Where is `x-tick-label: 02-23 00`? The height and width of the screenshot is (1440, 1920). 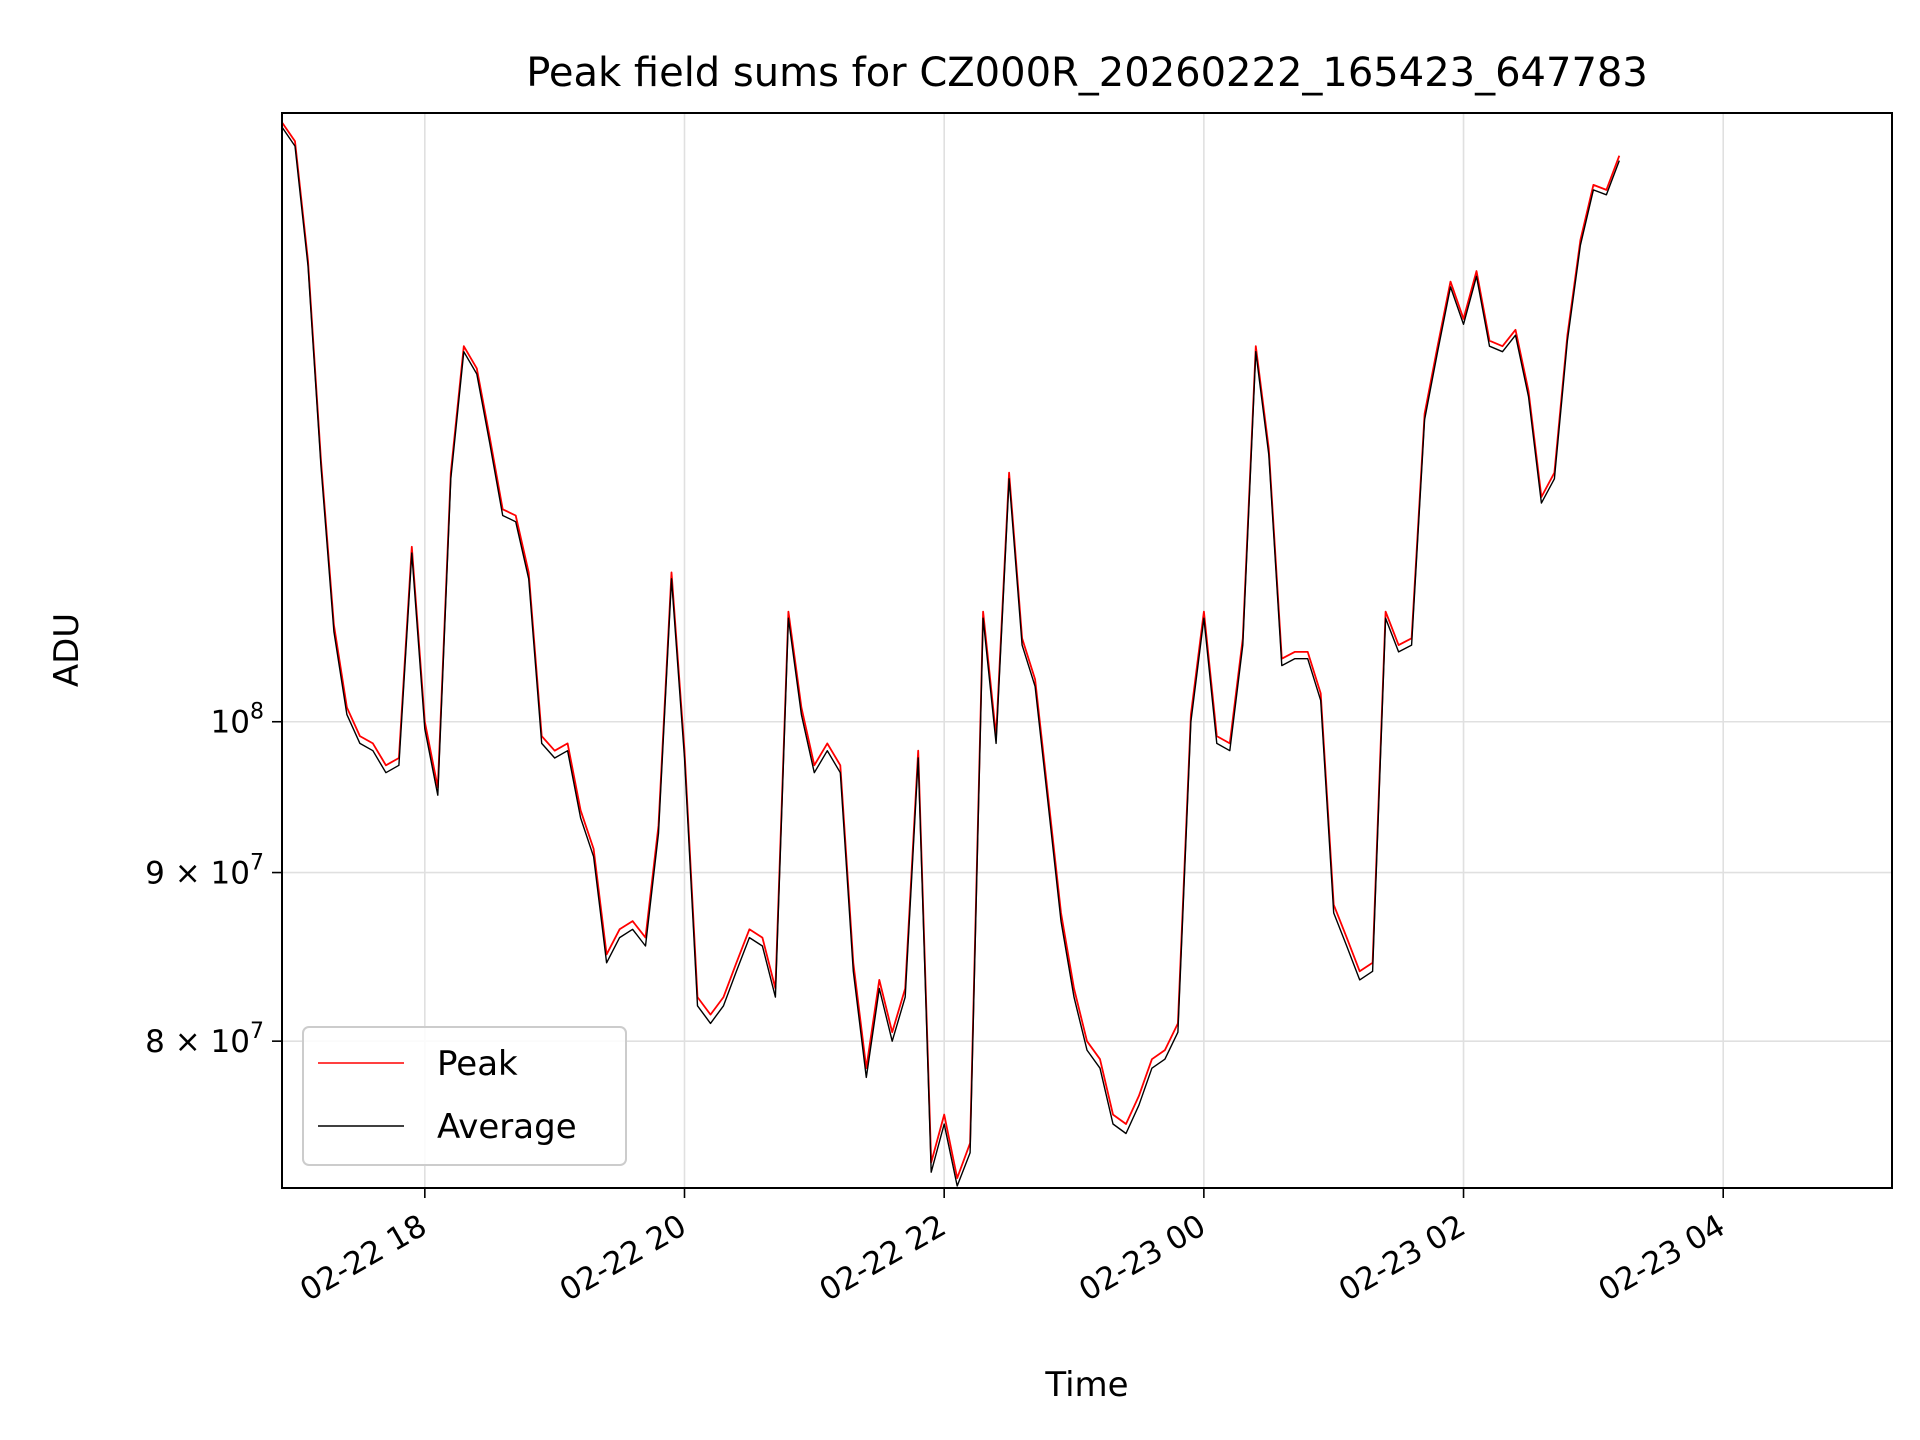
x-tick-label: 02-23 00 is located at coordinates (1142, 1258).